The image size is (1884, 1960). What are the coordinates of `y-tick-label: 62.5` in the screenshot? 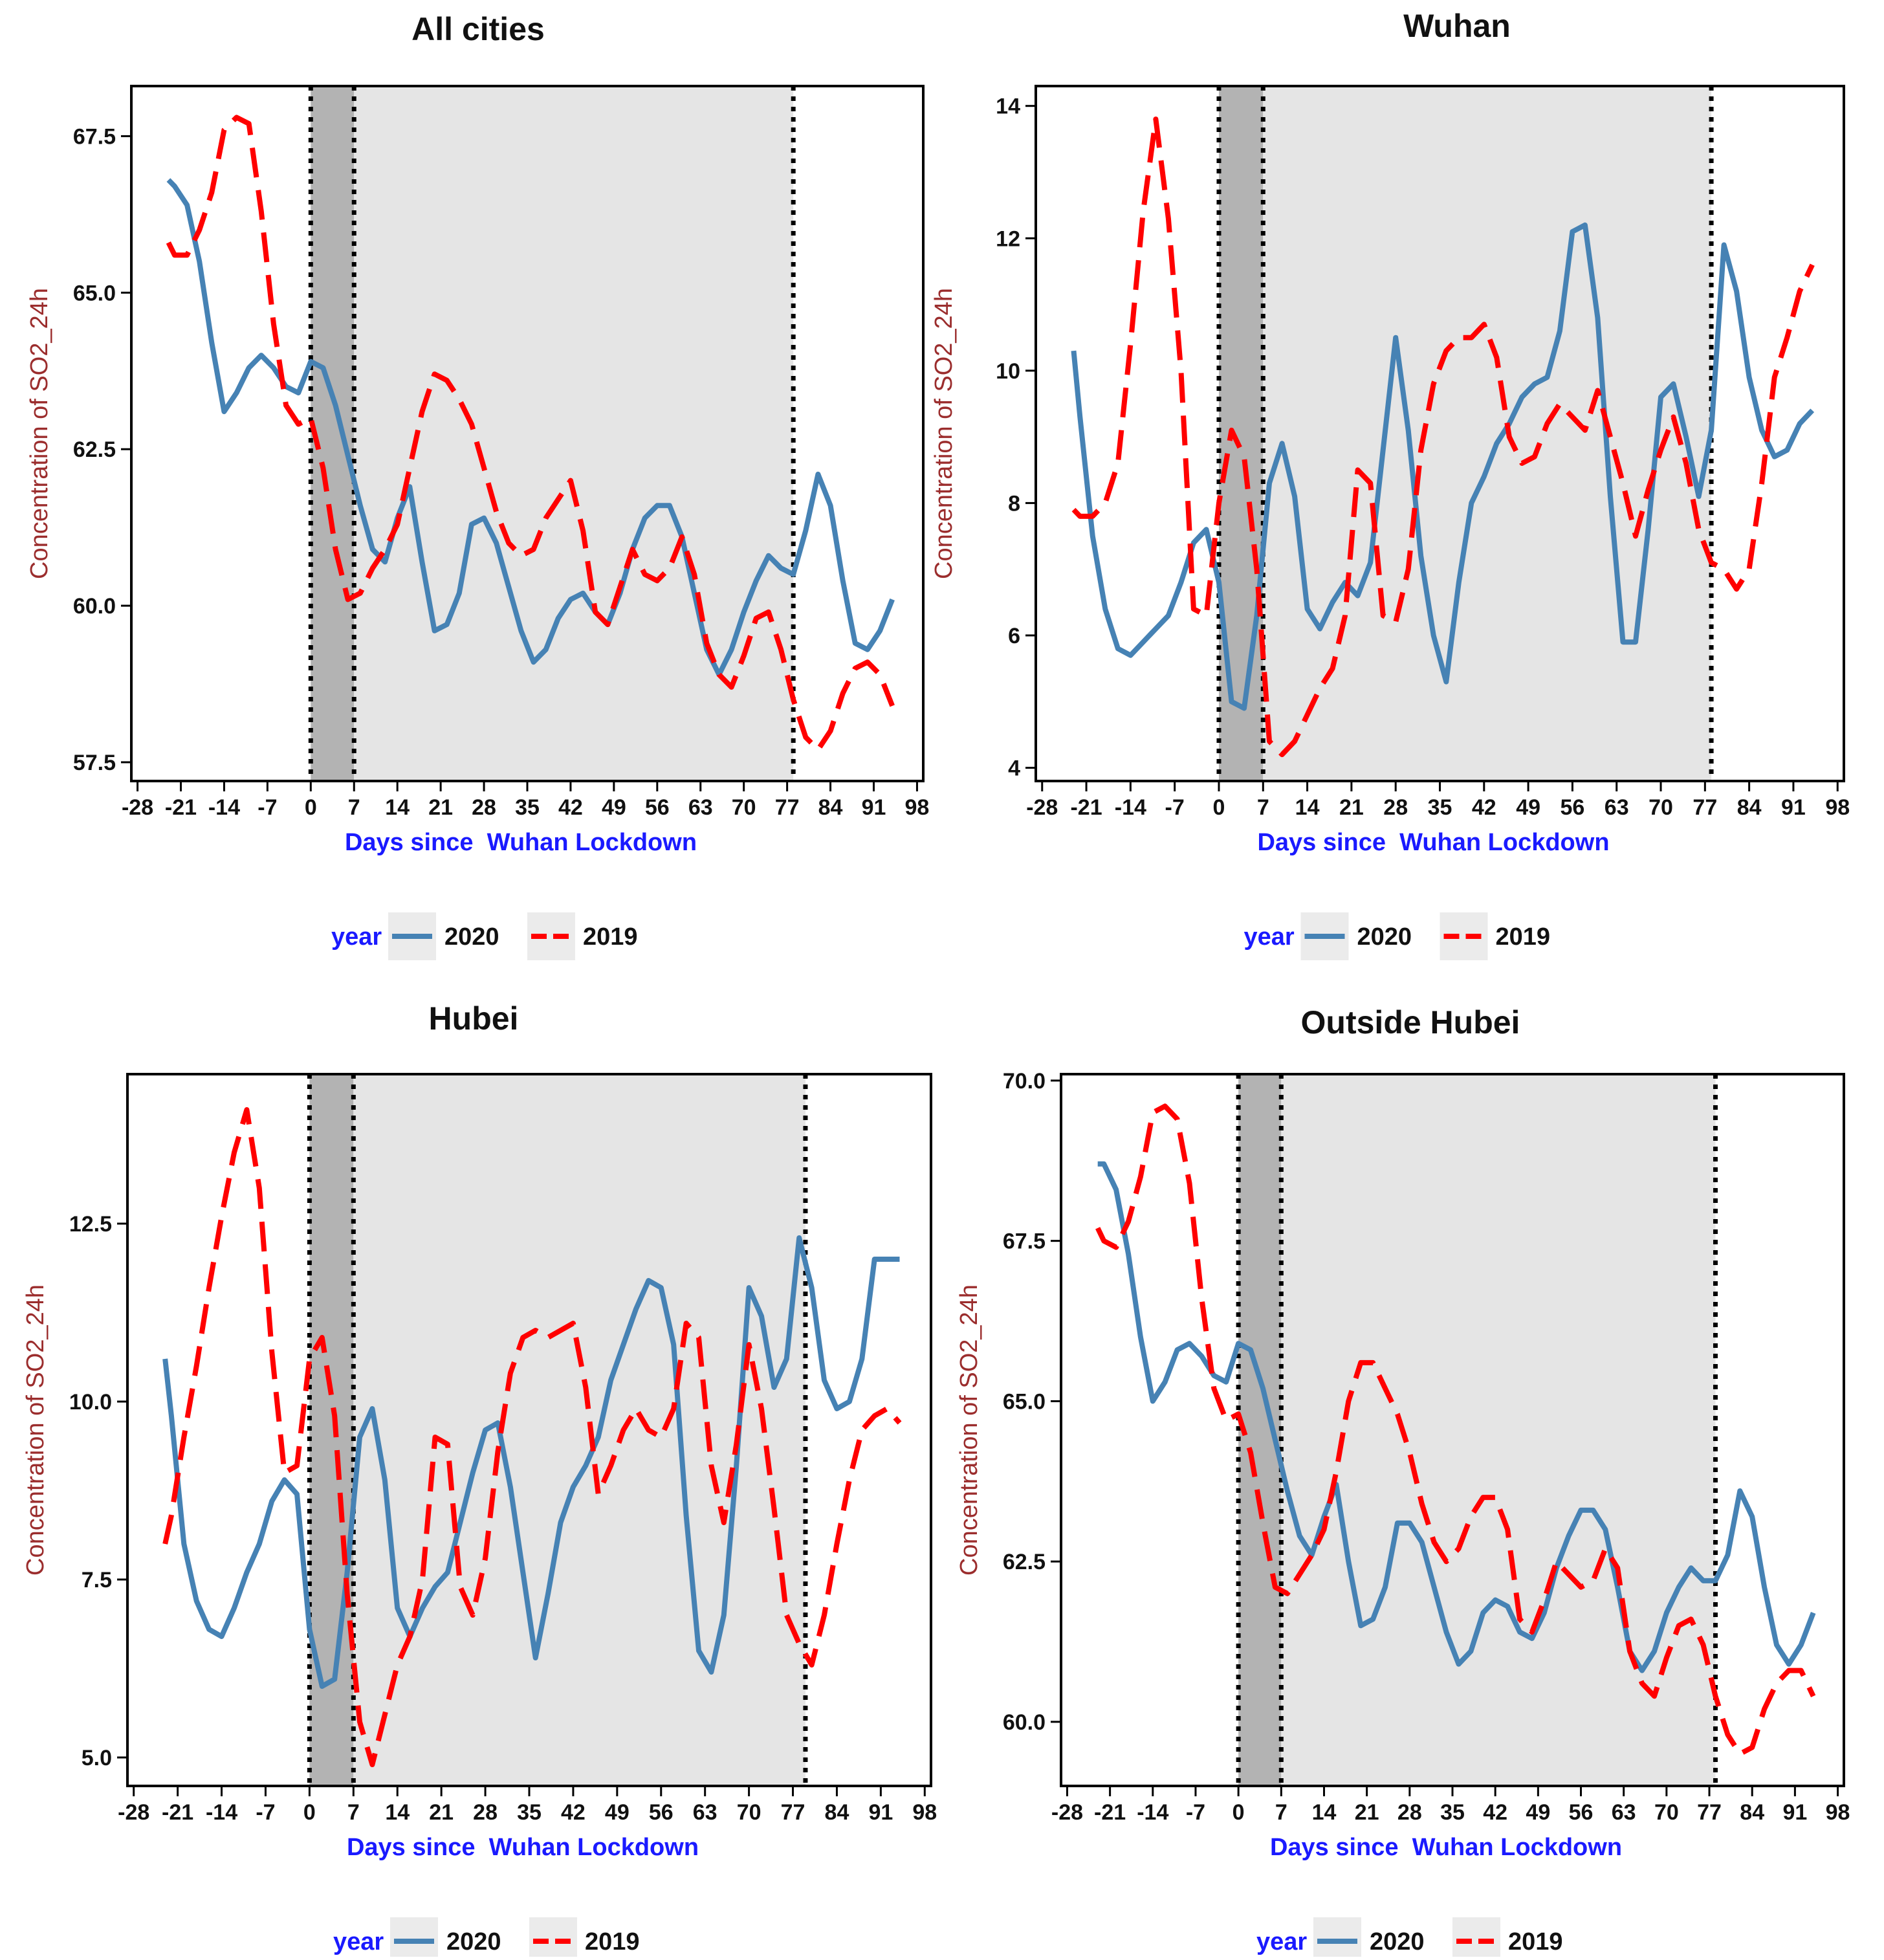 It's located at (1025, 1562).